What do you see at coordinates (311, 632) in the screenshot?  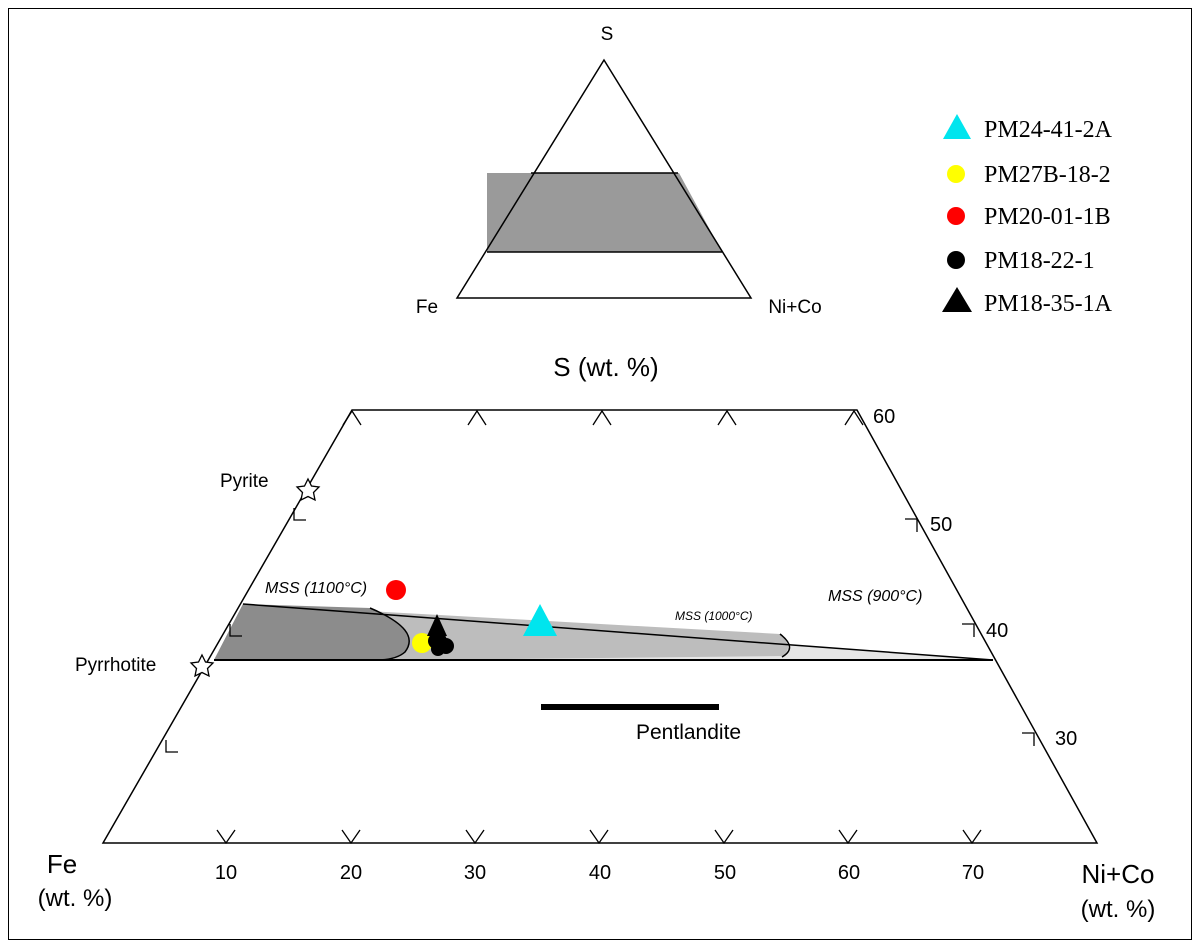 I see `mss-1100-field` at bounding box center [311, 632].